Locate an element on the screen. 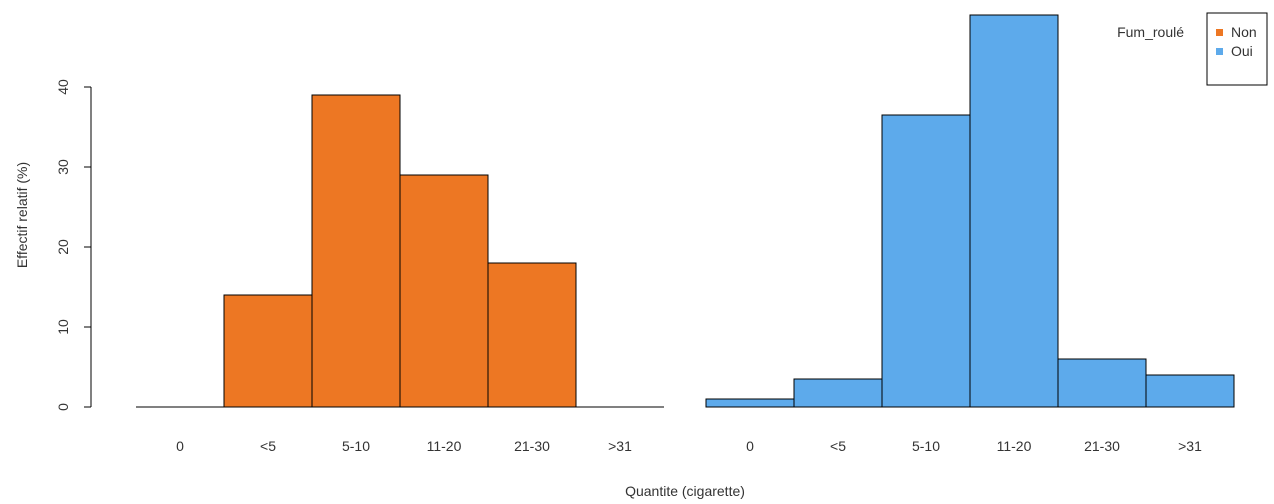 Image resolution: width=1274 pixels, height=504 pixels. legend: Fum_roulé Non Oui is located at coordinates (1192, 49).